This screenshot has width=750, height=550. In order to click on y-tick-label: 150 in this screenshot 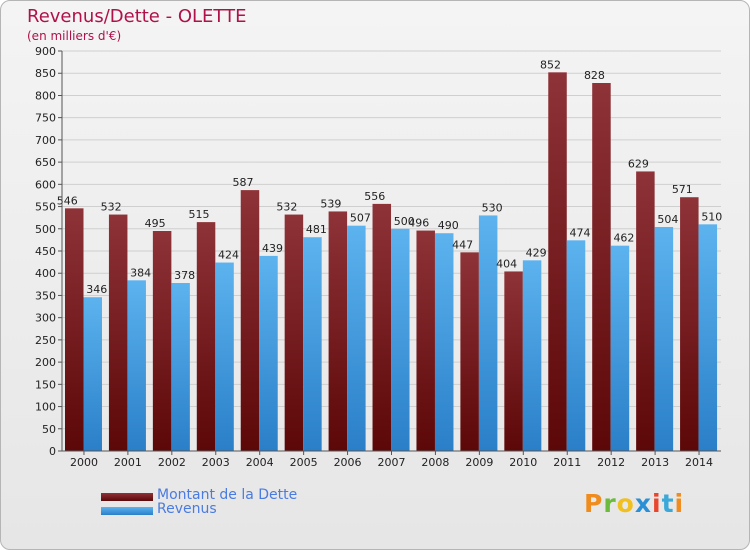, I will do `click(45, 384)`.